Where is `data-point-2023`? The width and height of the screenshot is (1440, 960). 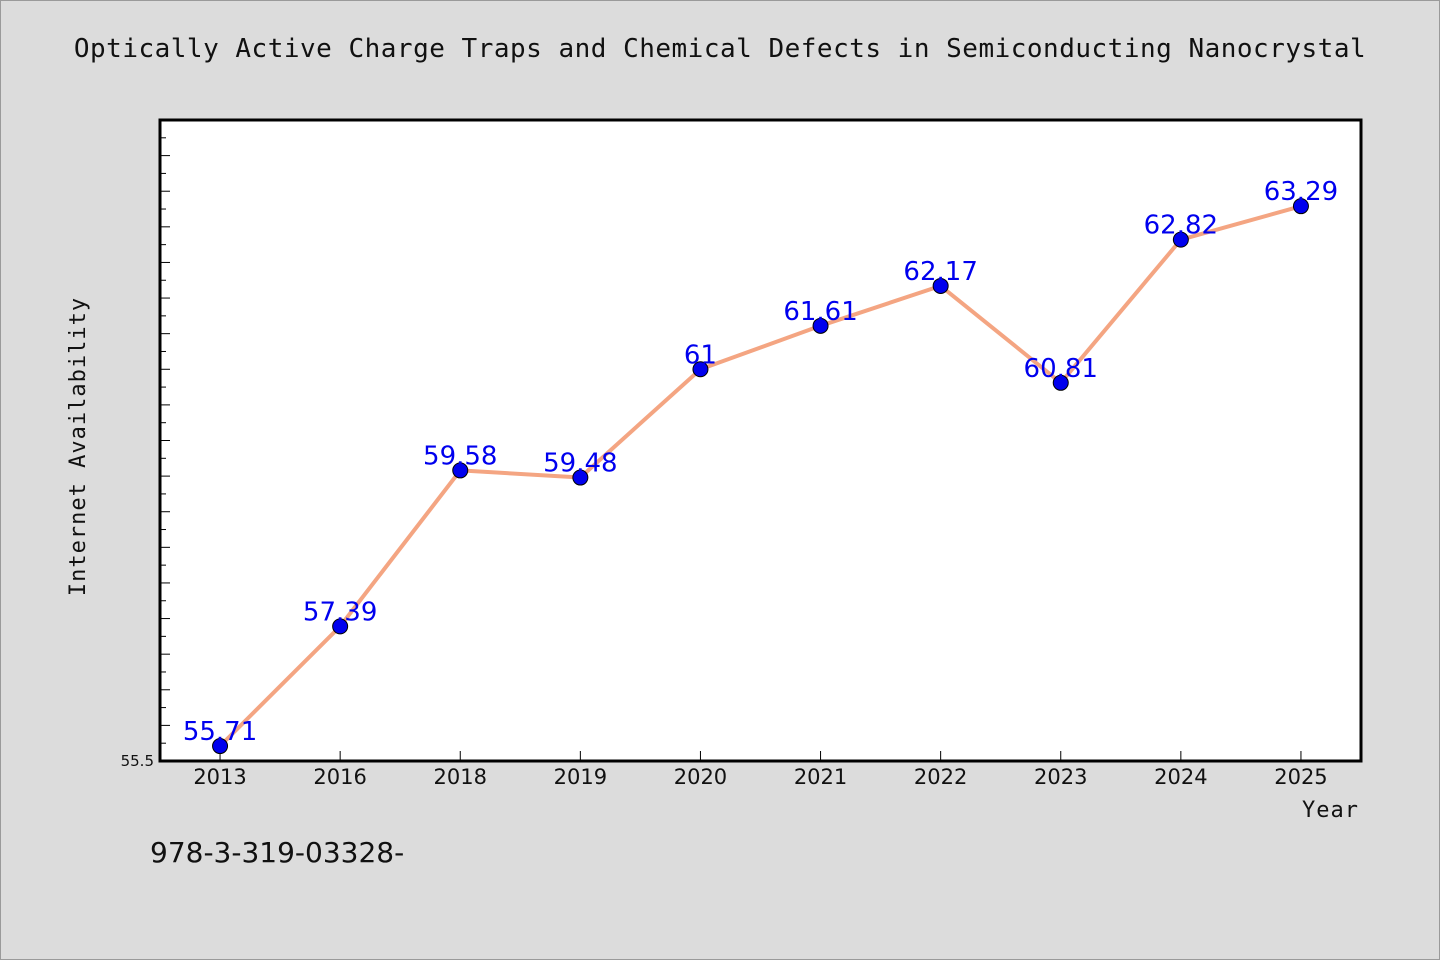
data-point-2023 is located at coordinates (1060, 382).